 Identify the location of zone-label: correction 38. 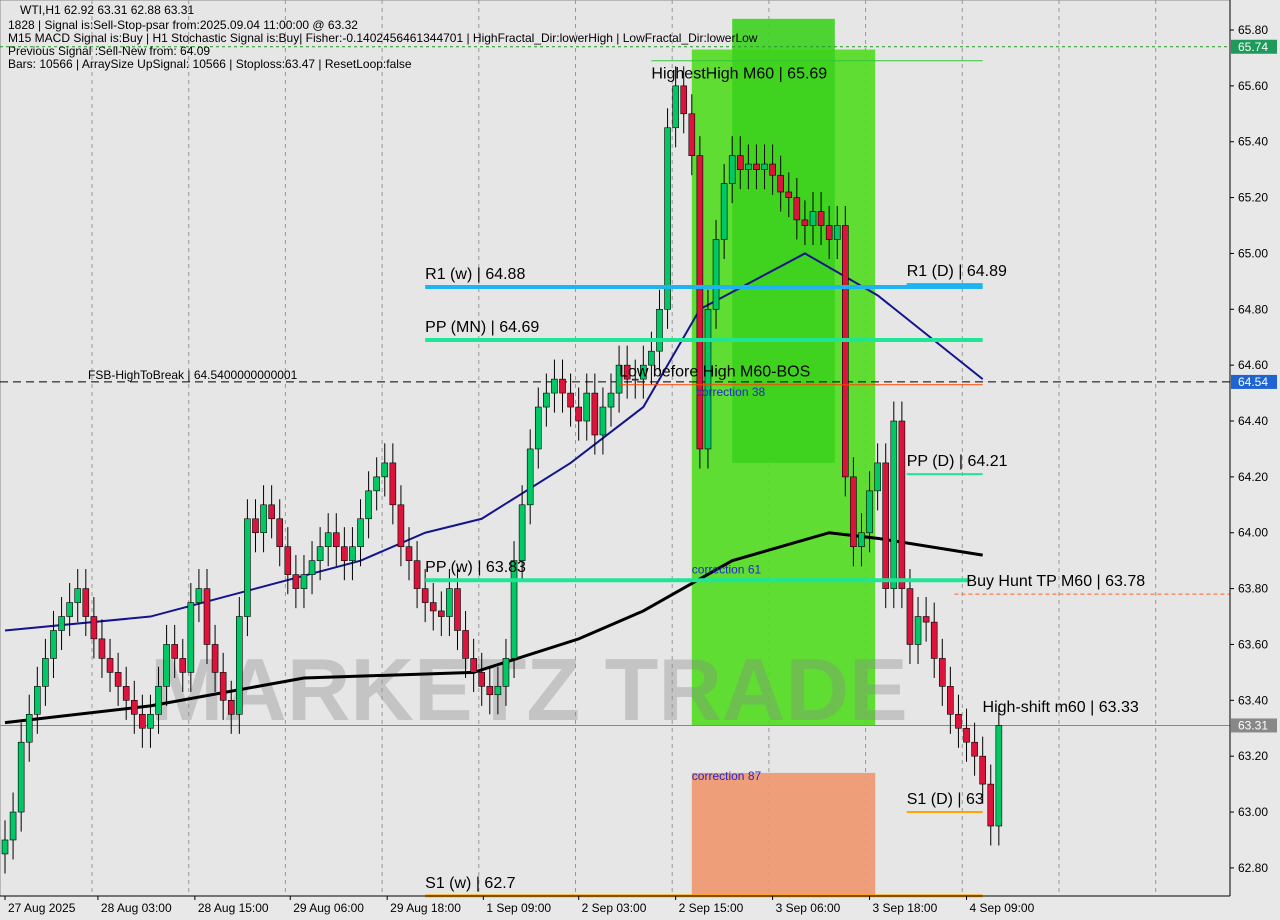
(731, 392).